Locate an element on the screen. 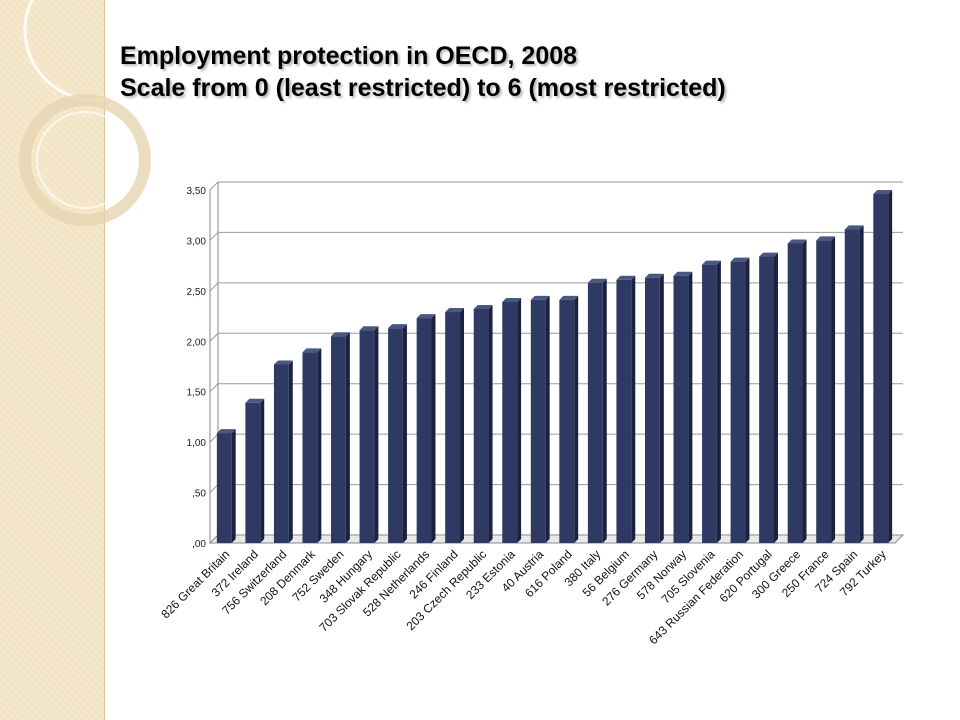 The width and height of the screenshot is (960, 720). y-axis-tick-labels: ,00 ,50 1,00 1,50 2,00 2,50 3,00 3,50 is located at coordinates (197, 368).